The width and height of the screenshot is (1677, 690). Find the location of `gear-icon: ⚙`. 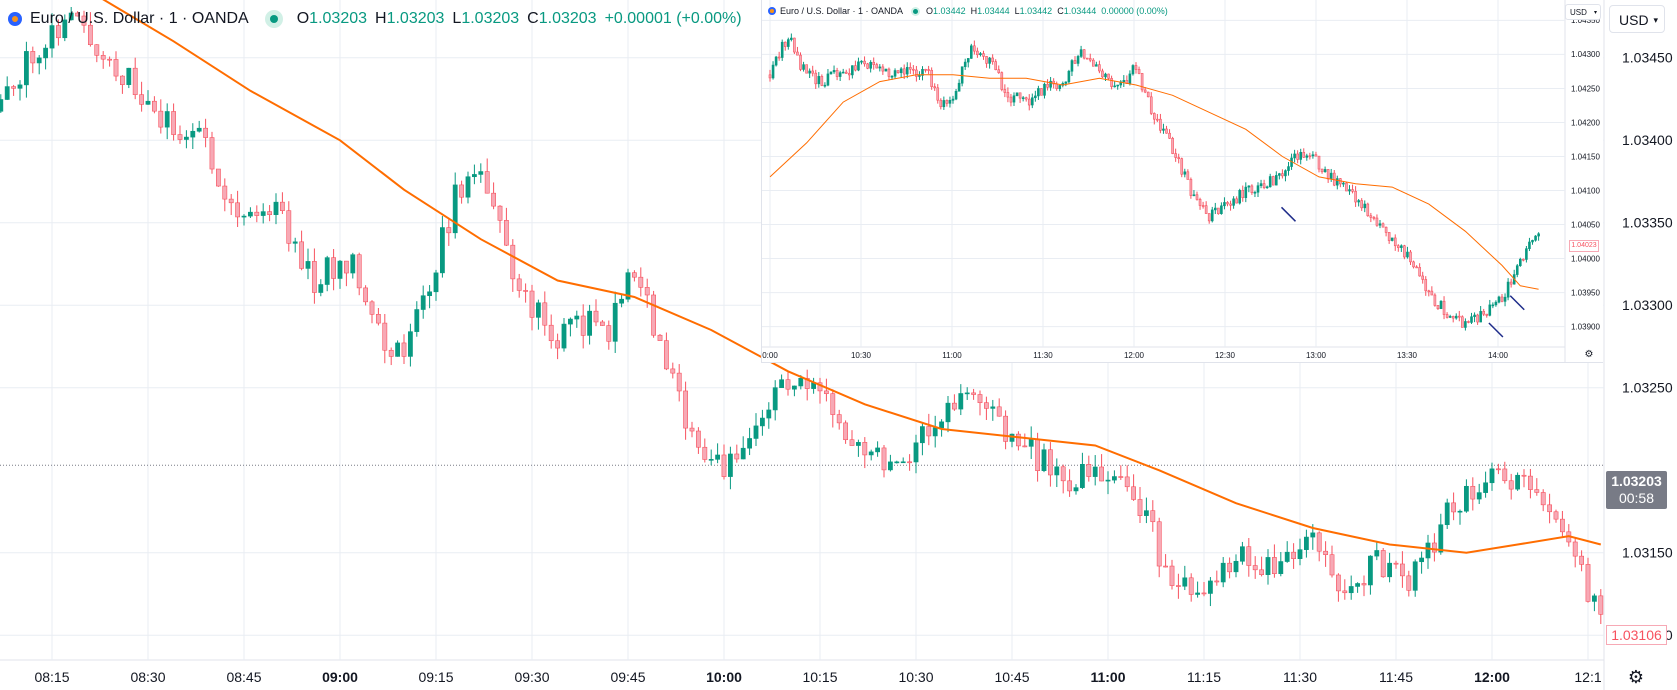

gear-icon: ⚙ is located at coordinates (1636, 677).